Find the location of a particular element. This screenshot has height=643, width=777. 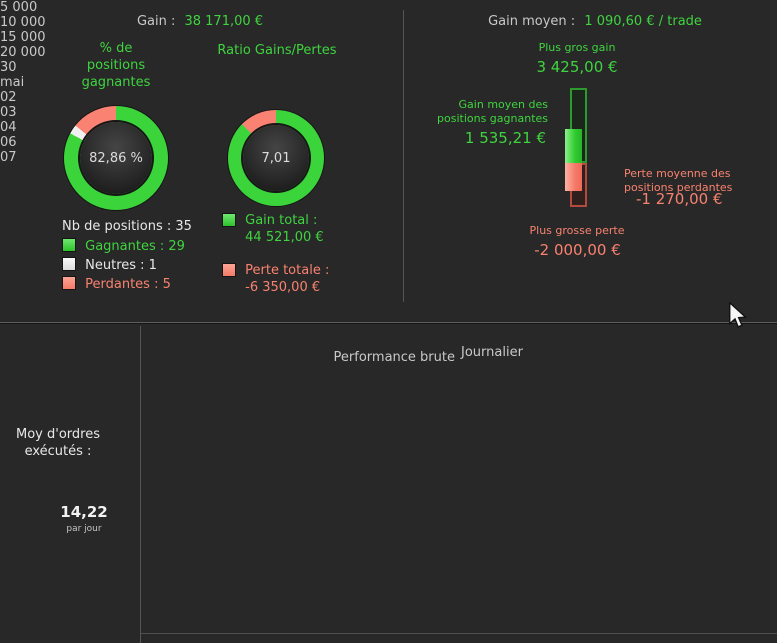

x-axis-label: 02 is located at coordinates (8, 97).